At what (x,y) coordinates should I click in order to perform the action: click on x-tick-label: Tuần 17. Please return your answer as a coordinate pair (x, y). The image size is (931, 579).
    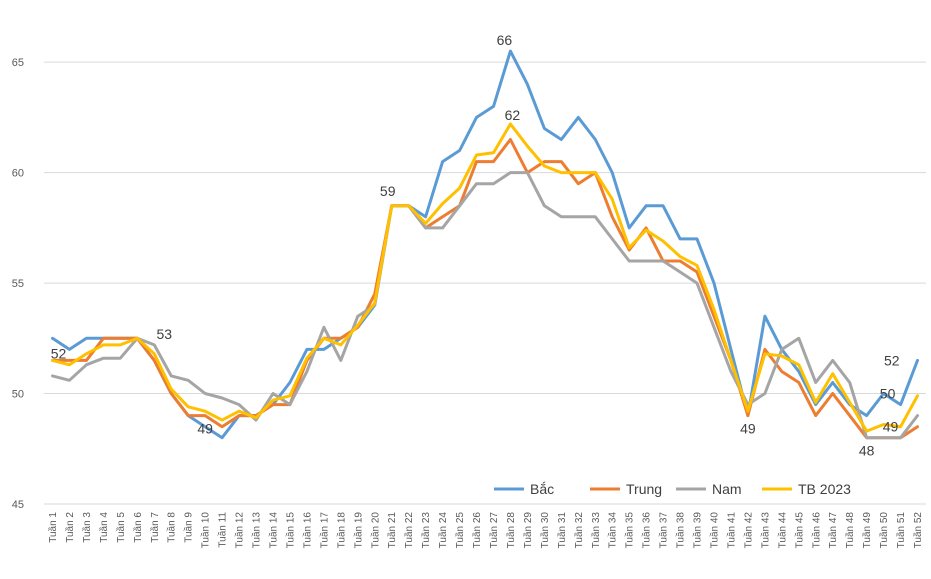
    Looking at the image, I should click on (324, 530).